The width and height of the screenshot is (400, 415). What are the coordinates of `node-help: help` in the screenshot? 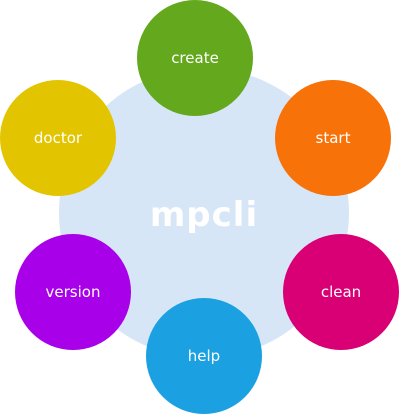 It's located at (204, 356).